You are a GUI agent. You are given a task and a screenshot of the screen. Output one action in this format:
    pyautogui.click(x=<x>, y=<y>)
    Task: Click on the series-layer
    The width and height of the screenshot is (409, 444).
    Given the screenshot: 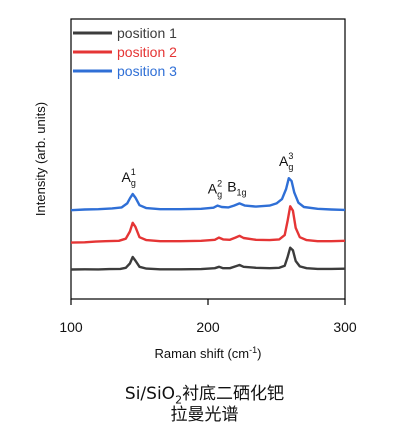 What is the action you would take?
    pyautogui.click(x=208, y=223)
    